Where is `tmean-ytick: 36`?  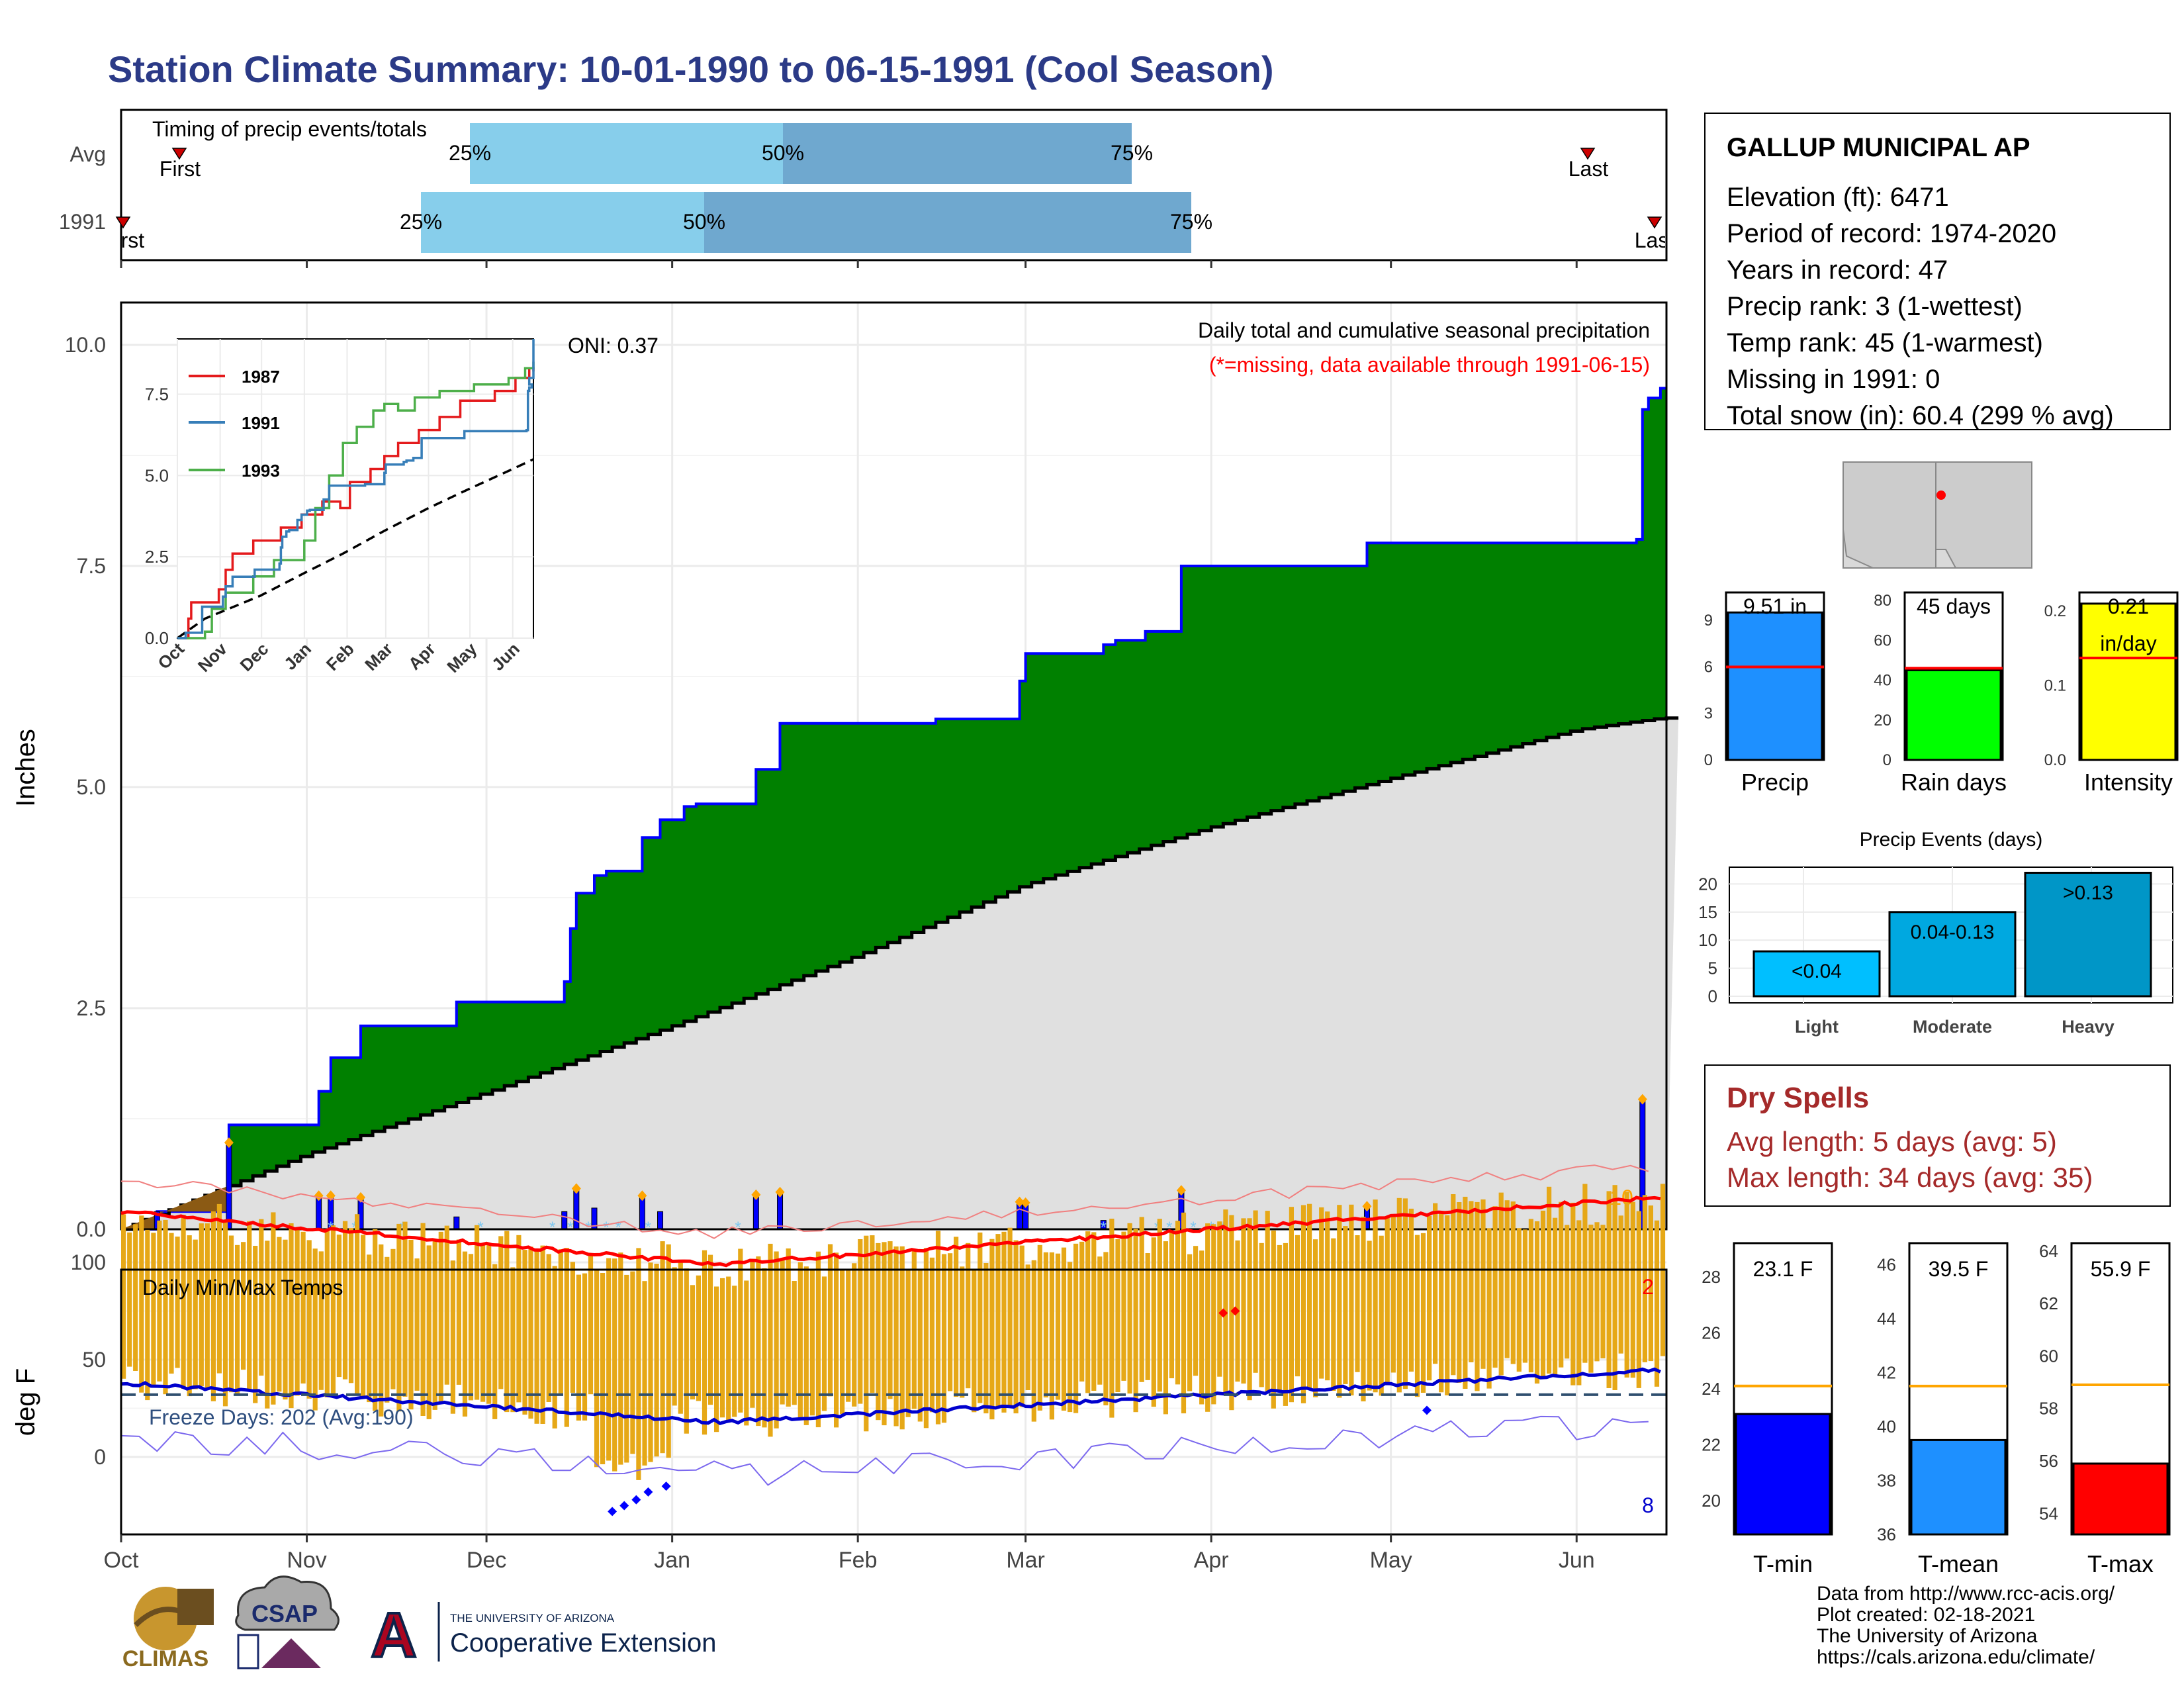
tmean-ytick: 36 is located at coordinates (1886, 1534).